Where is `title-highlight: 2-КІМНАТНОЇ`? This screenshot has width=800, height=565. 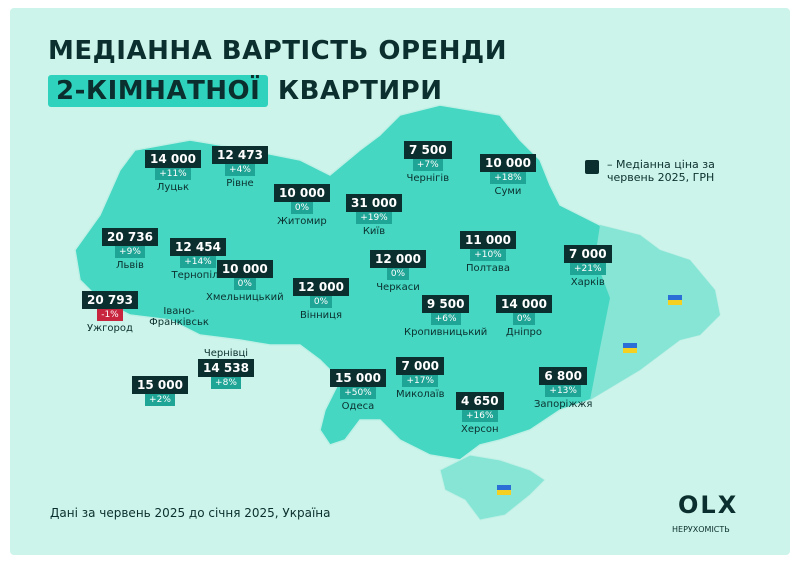 title-highlight: 2-КІМНАТНОЇ is located at coordinates (158, 91).